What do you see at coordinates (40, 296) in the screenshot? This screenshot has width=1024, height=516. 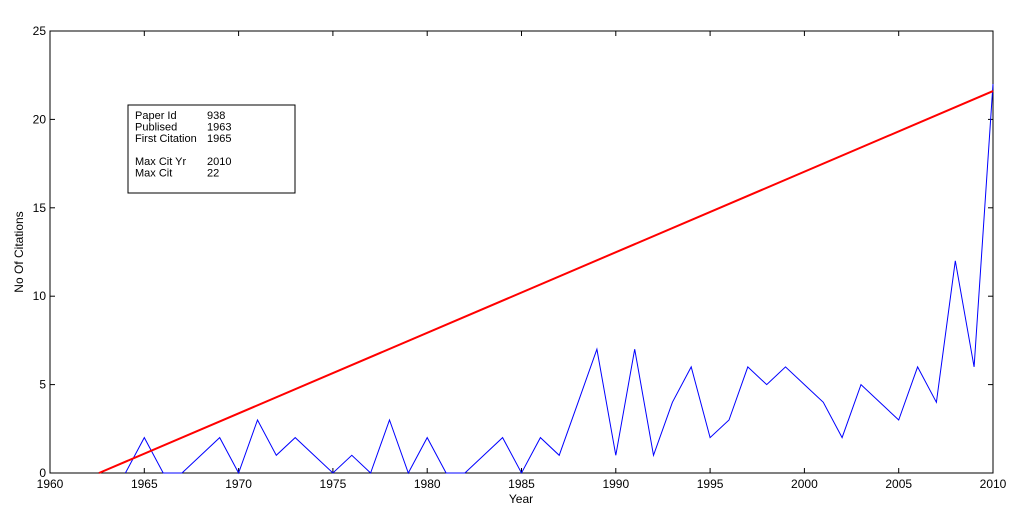 I see `y-tick-label: 10` at bounding box center [40, 296].